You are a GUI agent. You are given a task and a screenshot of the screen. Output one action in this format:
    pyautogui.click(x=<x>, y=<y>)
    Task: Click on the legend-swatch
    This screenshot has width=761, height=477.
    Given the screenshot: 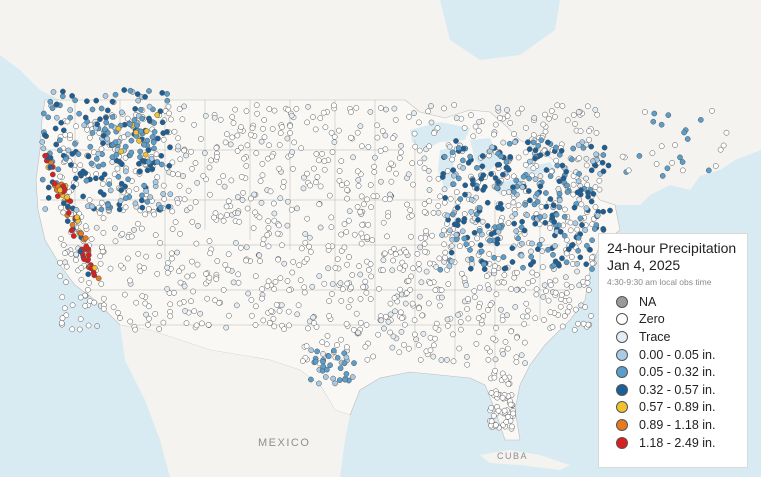 What is the action you would take?
    pyautogui.click(x=622, y=336)
    